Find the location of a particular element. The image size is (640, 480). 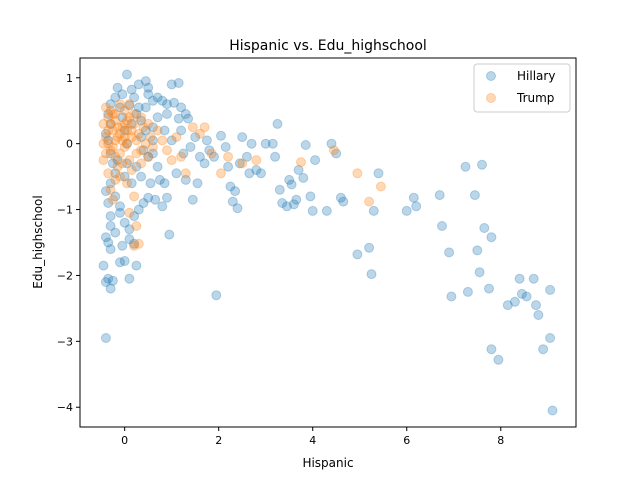

legend-label-hillary: Hillary is located at coordinates (536, 76).